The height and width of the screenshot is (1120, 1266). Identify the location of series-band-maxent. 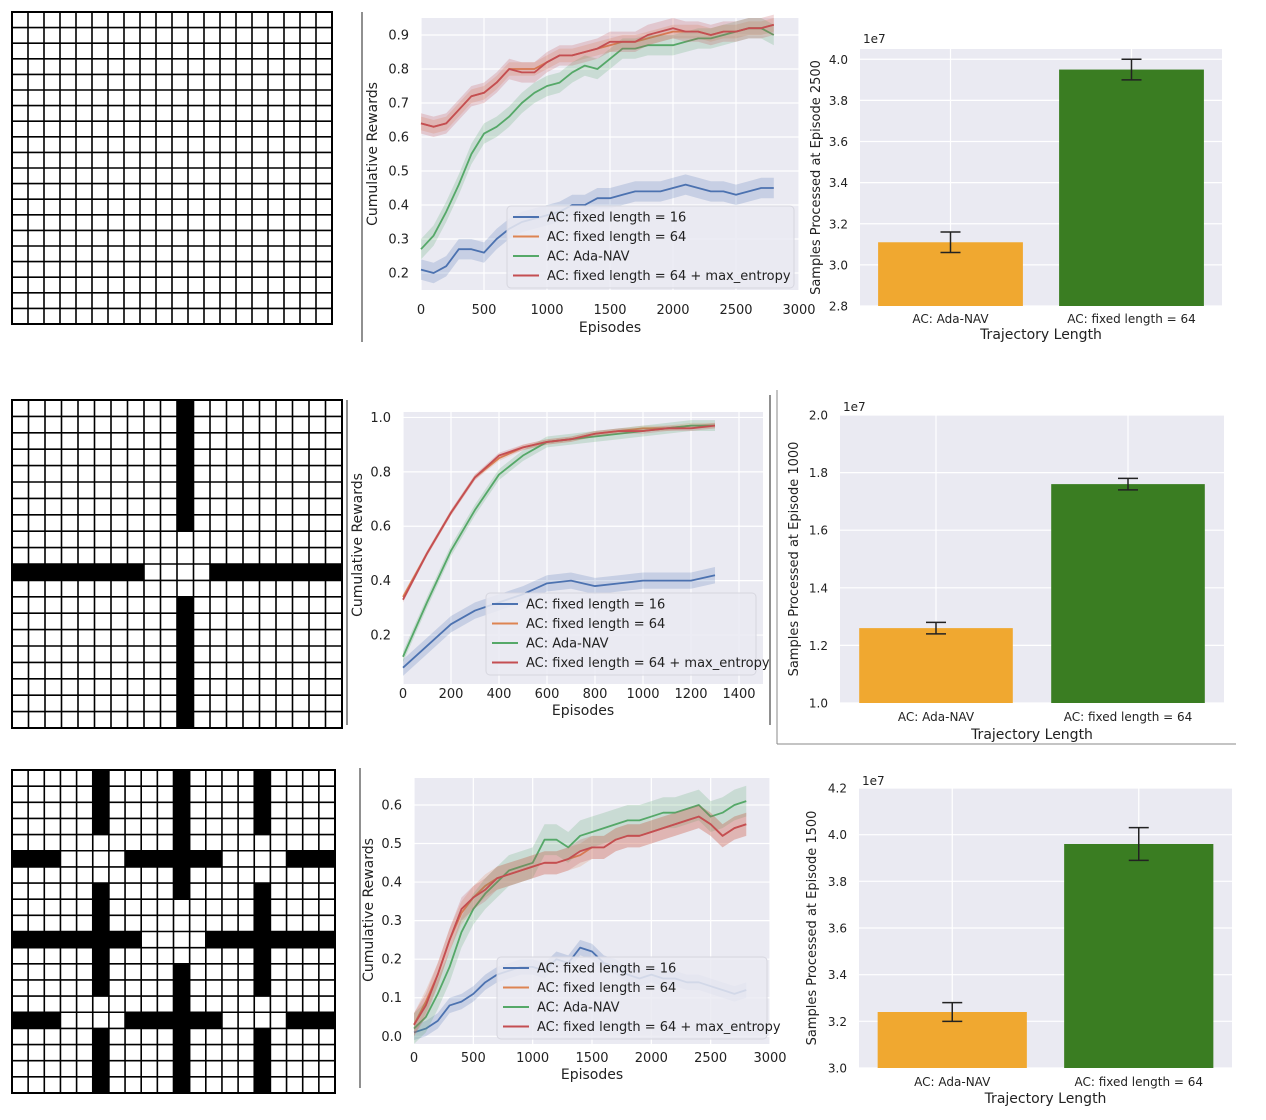
(597, 76).